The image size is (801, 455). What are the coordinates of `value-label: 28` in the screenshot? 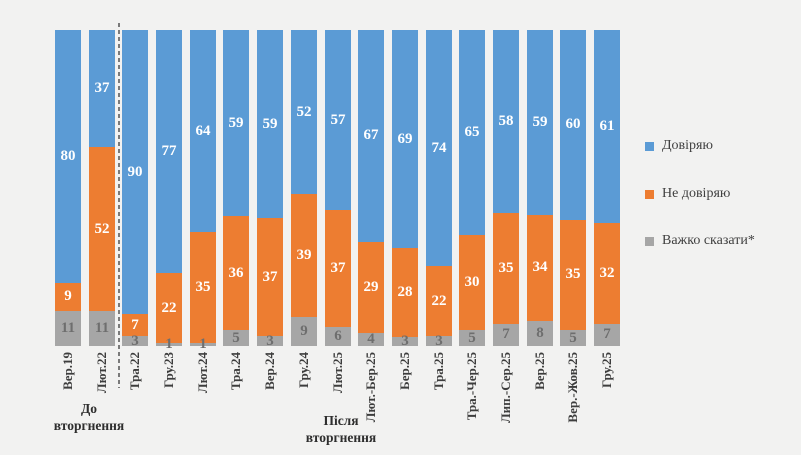 It's located at (405, 291).